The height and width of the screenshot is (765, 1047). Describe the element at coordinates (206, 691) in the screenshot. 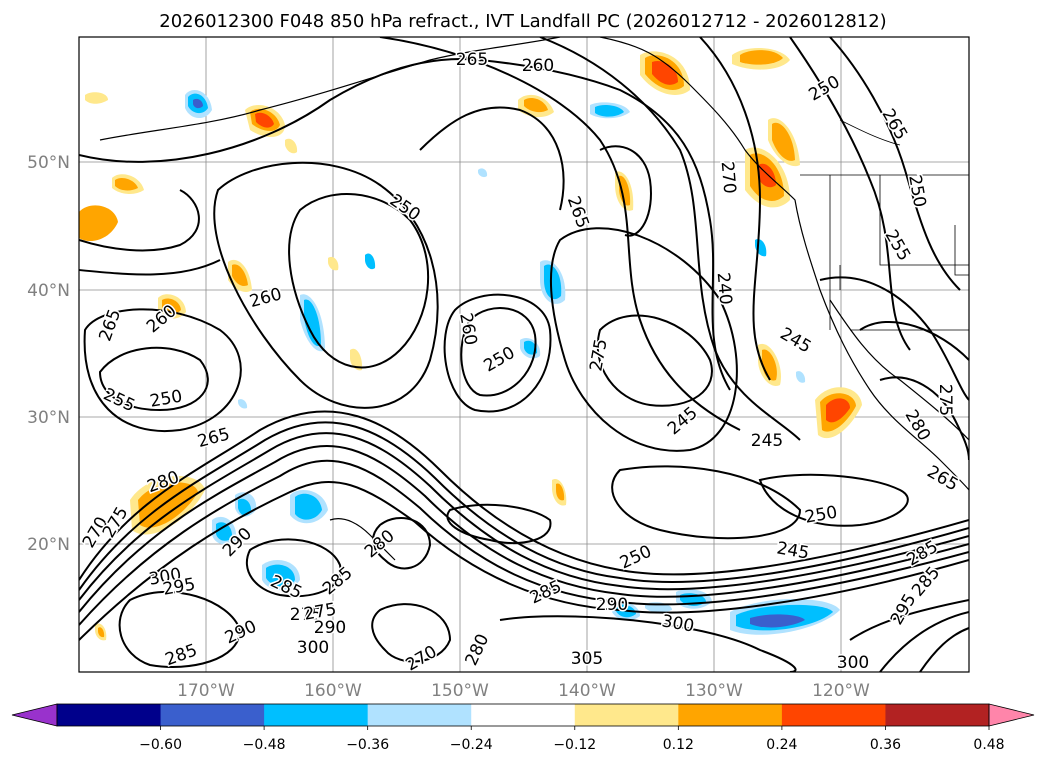

I see `lon-label: 170°W` at that location.